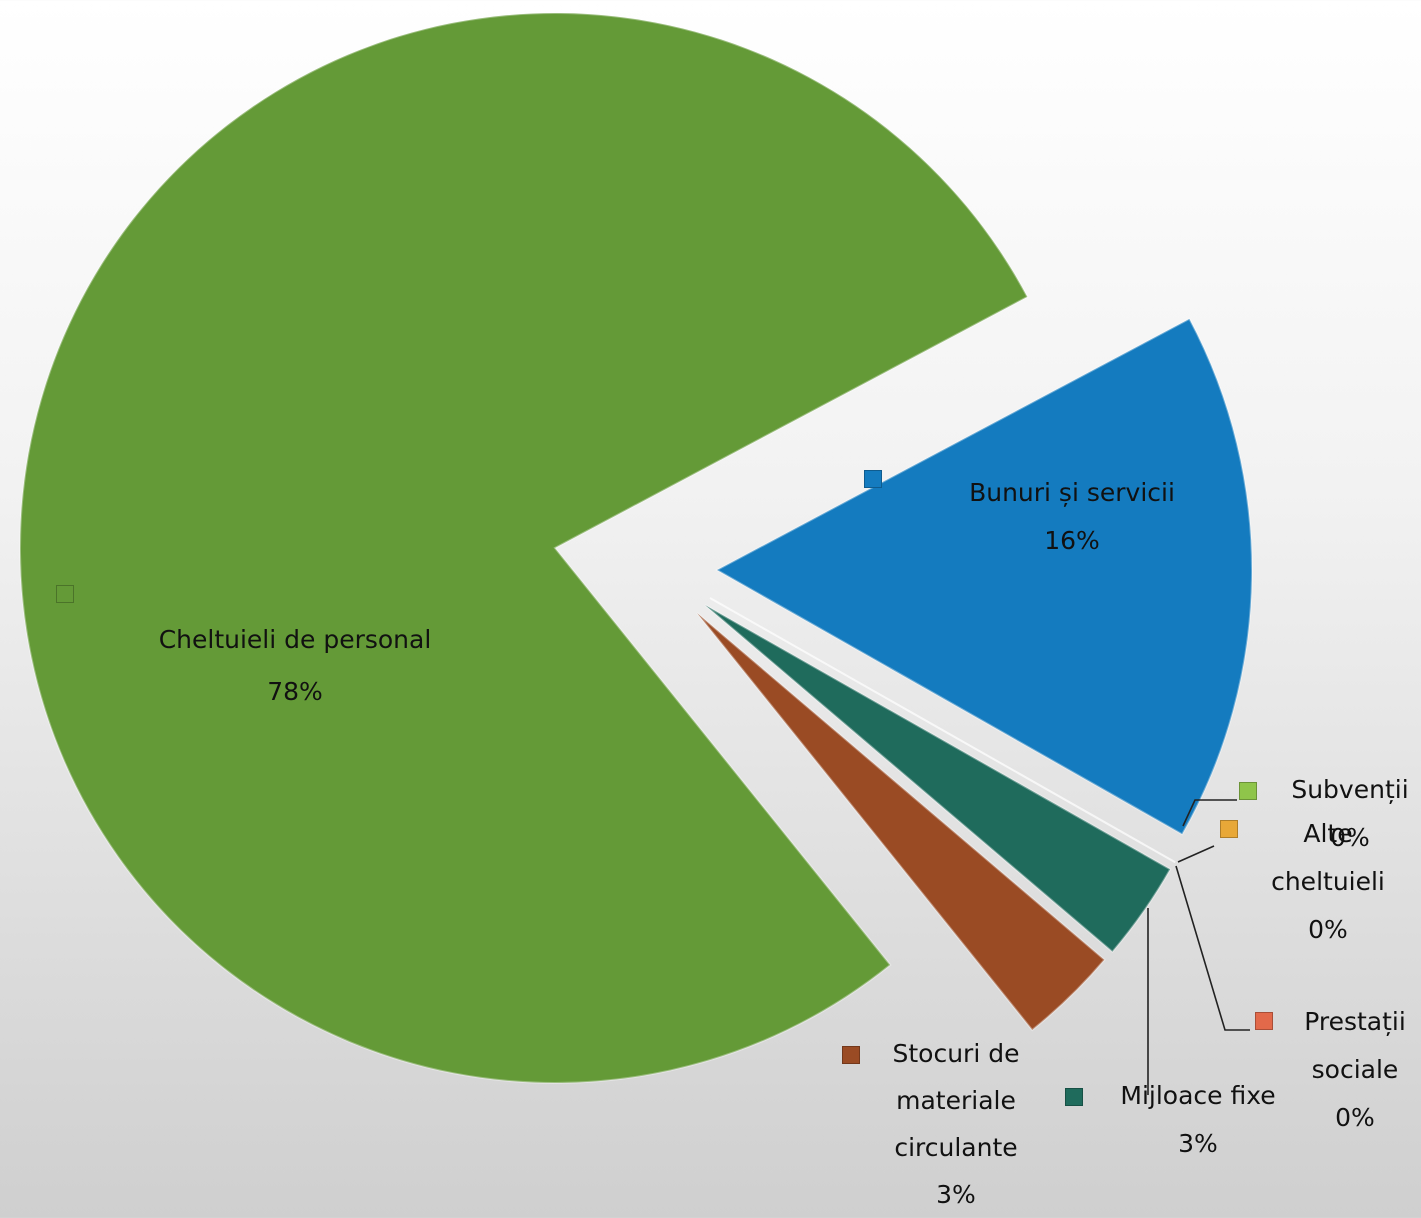 This screenshot has height=1218, width=1421. I want to click on data-label: Alte cheltuieli 0%, so click(1328, 882).